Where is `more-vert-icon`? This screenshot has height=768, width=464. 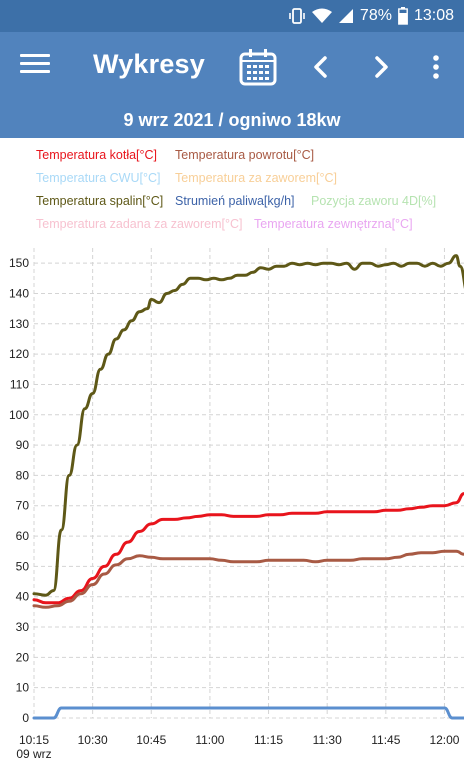
more-vert-icon is located at coordinates (436, 67).